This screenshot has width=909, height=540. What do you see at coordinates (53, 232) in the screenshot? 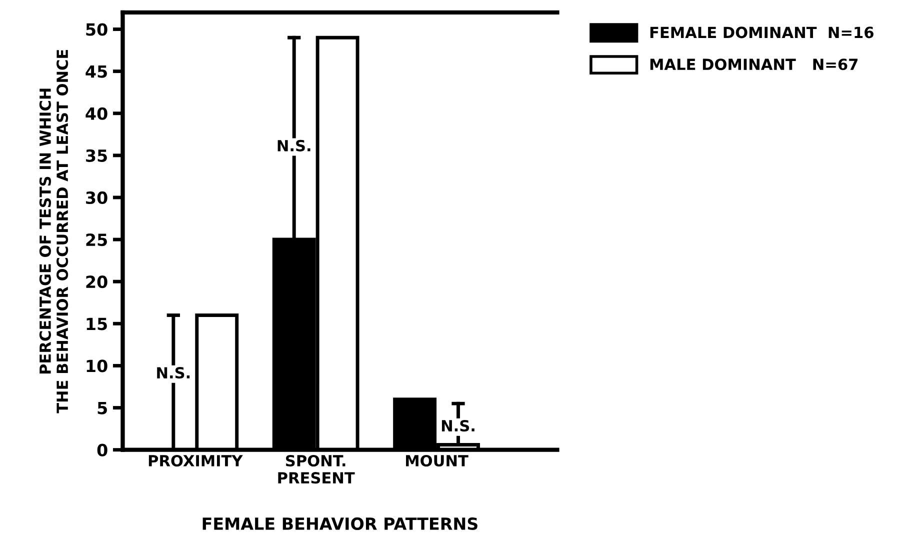
I see `y-axis-title: PERCENTAGE OF TESTS IN WHICH THE BEHAVIOR OCCURRED AT LEAST ONCE` at bounding box center [53, 232].